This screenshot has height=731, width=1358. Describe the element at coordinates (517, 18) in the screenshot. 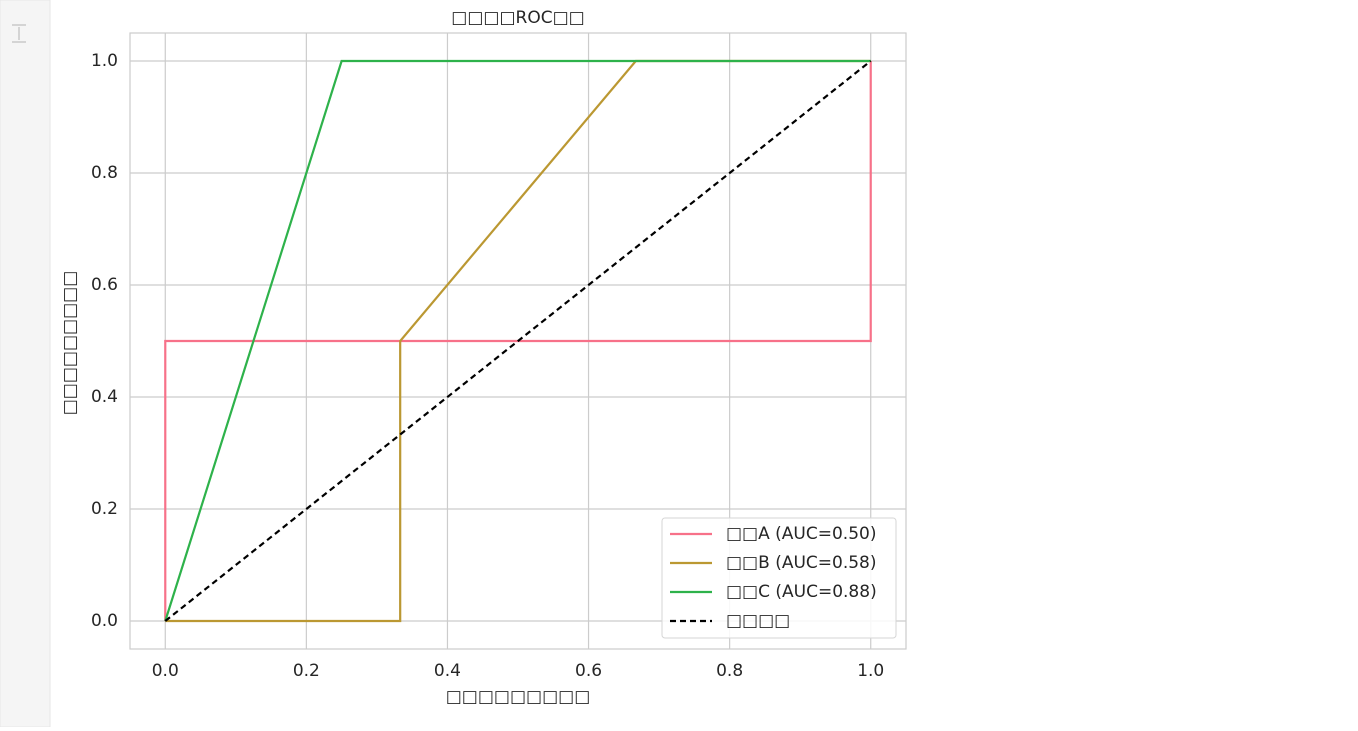

I see `chart-title: □□□□ROC□□` at that location.